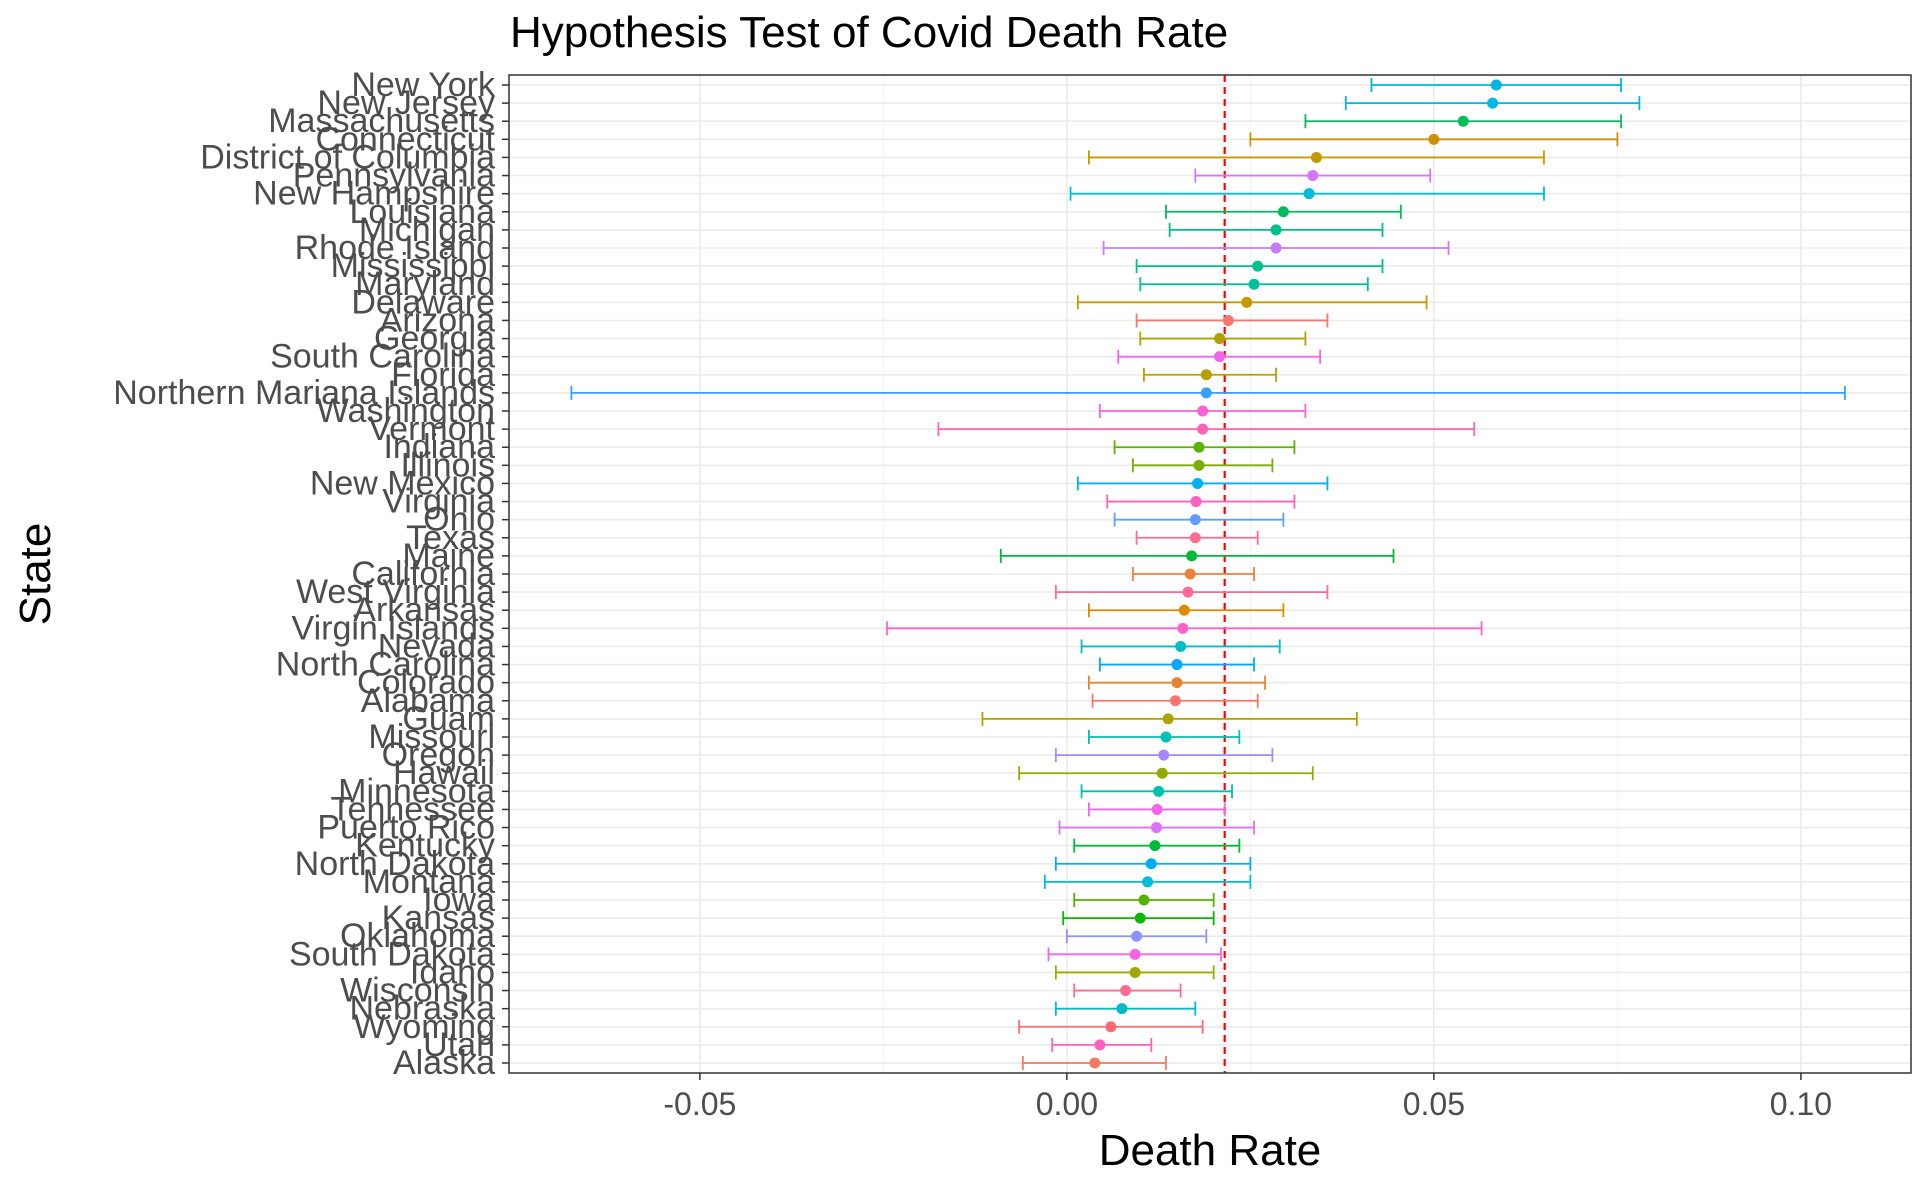 The image size is (1920, 1186). Describe the element at coordinates (425, 846) in the screenshot. I see `y-tick-label: Kentucky` at that location.